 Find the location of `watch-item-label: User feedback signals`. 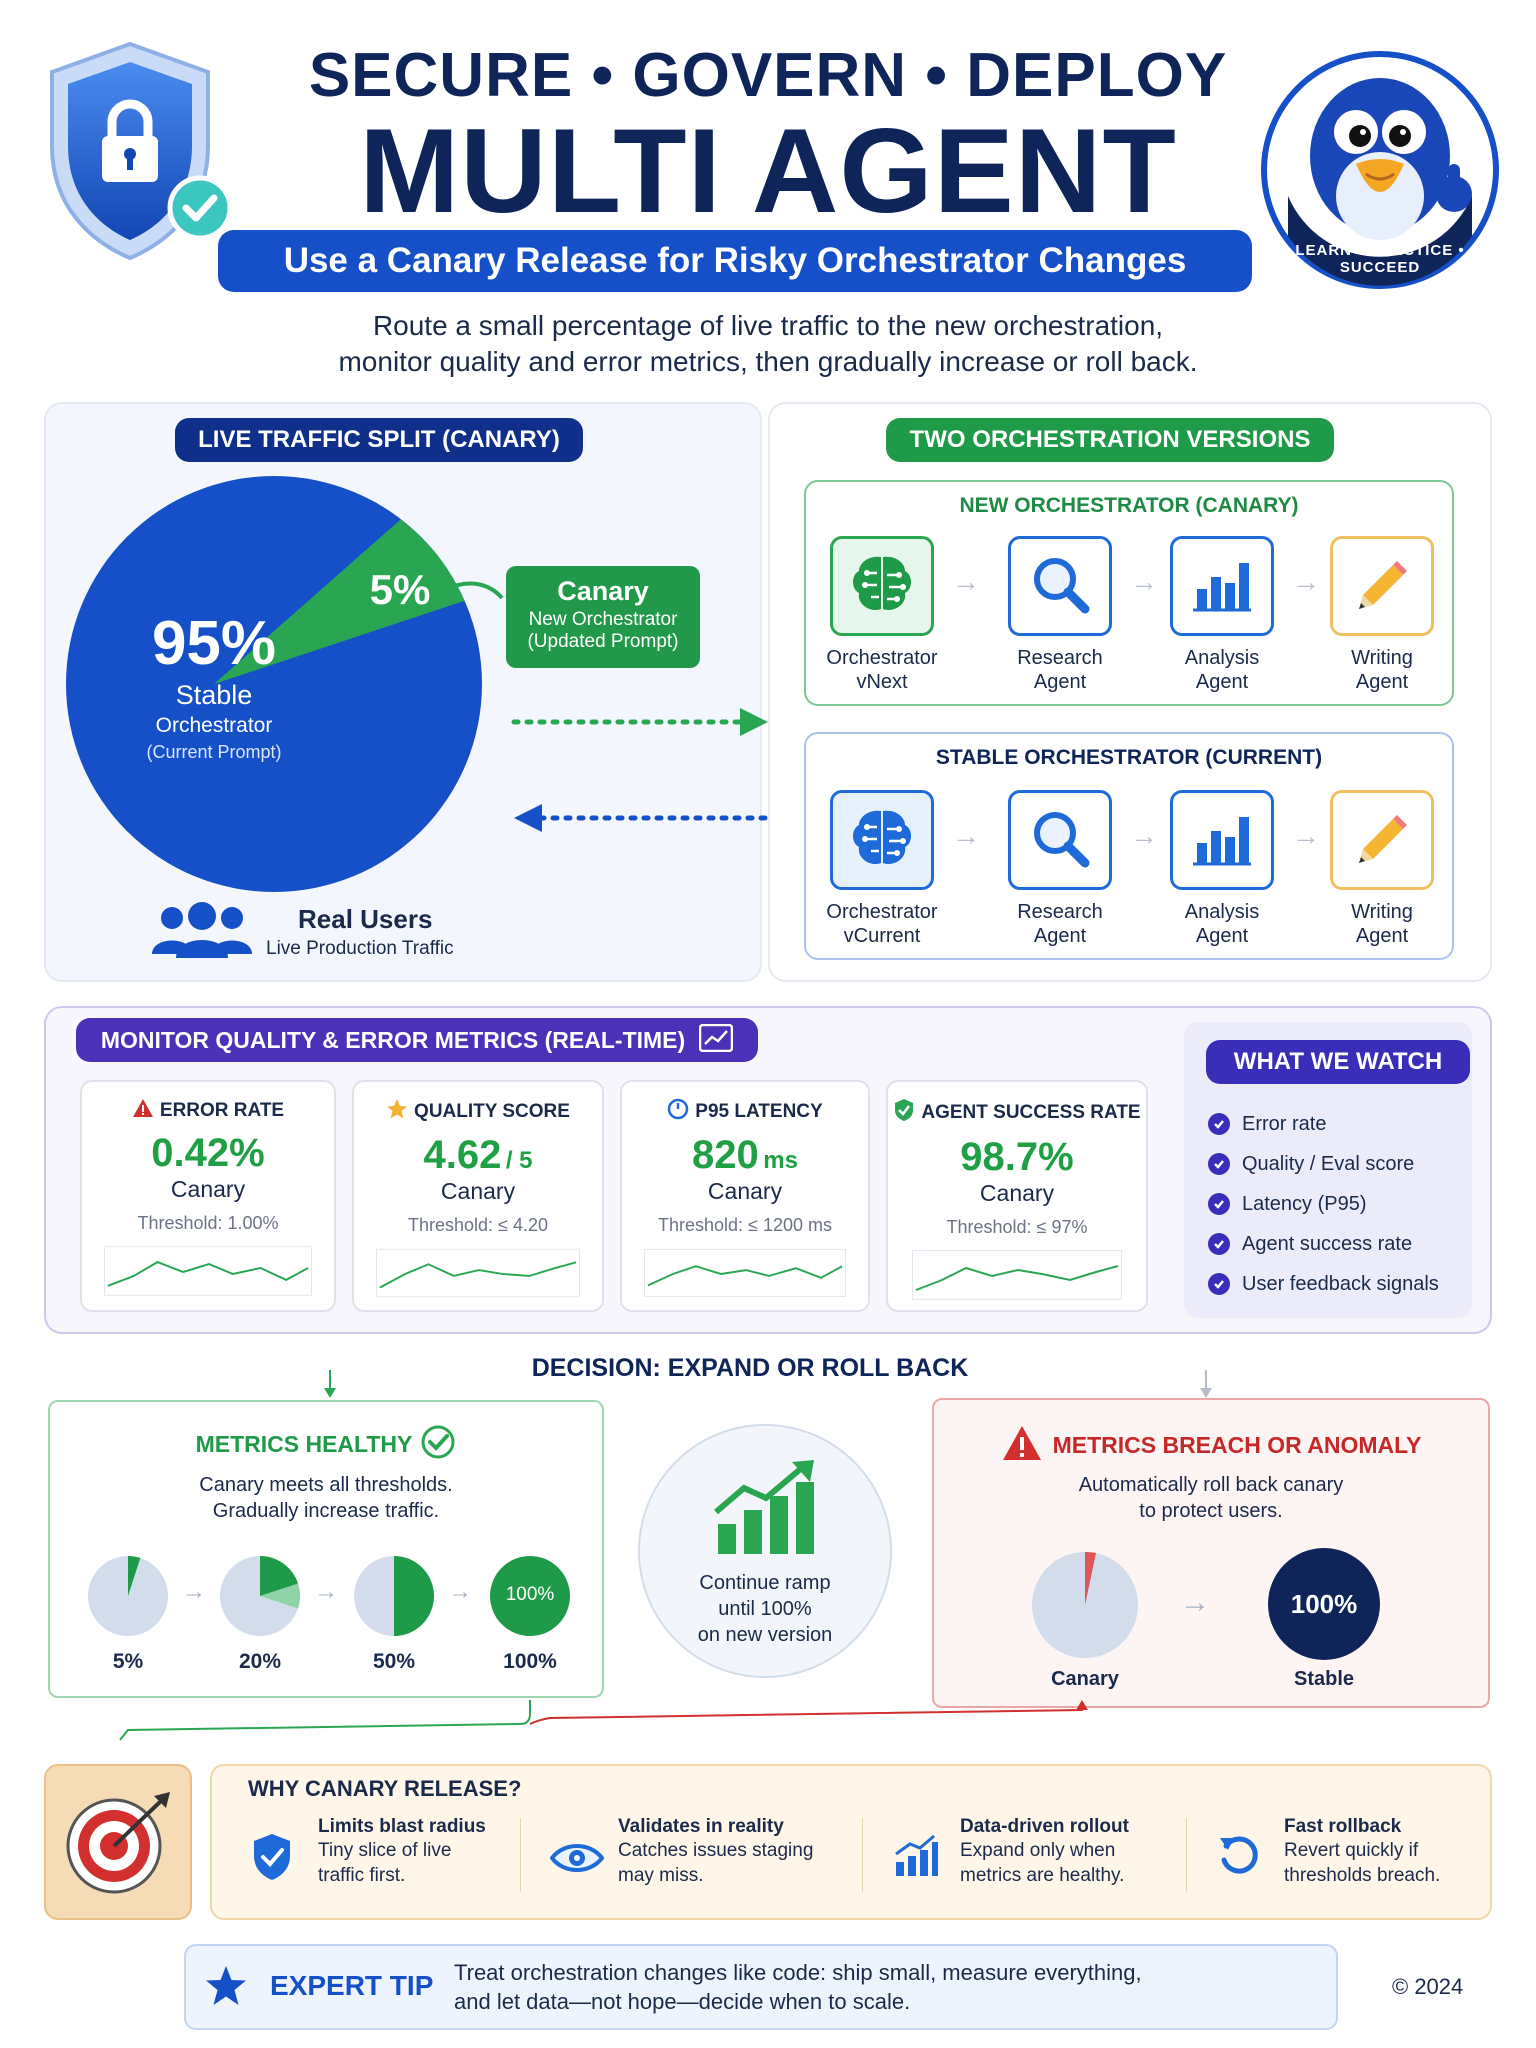

watch-item-label: User feedback signals is located at coordinates (1340, 1283).